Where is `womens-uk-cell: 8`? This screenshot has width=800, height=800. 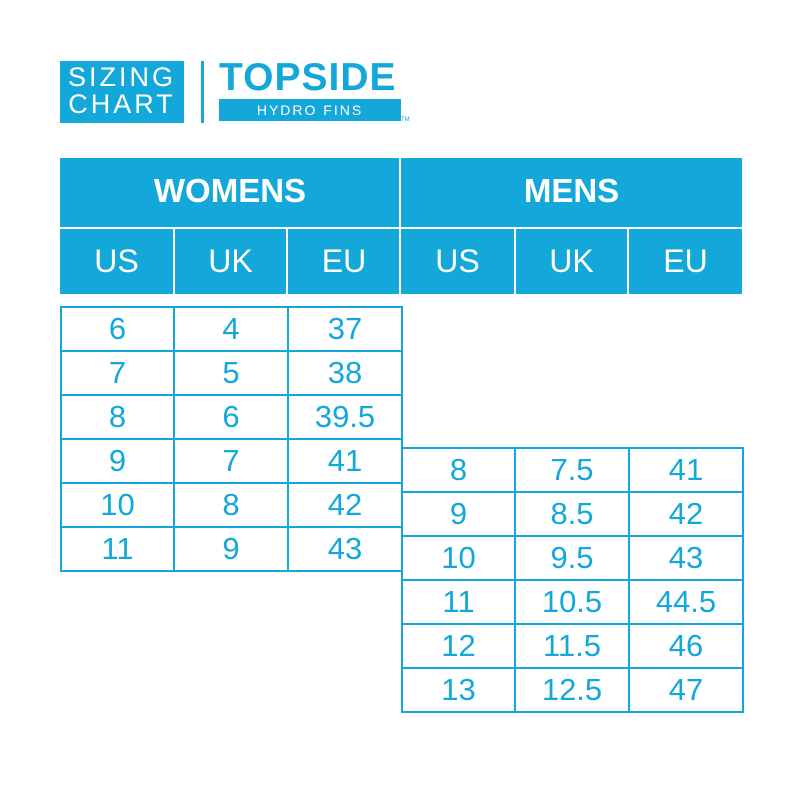
womens-uk-cell: 8 is located at coordinates (231, 505).